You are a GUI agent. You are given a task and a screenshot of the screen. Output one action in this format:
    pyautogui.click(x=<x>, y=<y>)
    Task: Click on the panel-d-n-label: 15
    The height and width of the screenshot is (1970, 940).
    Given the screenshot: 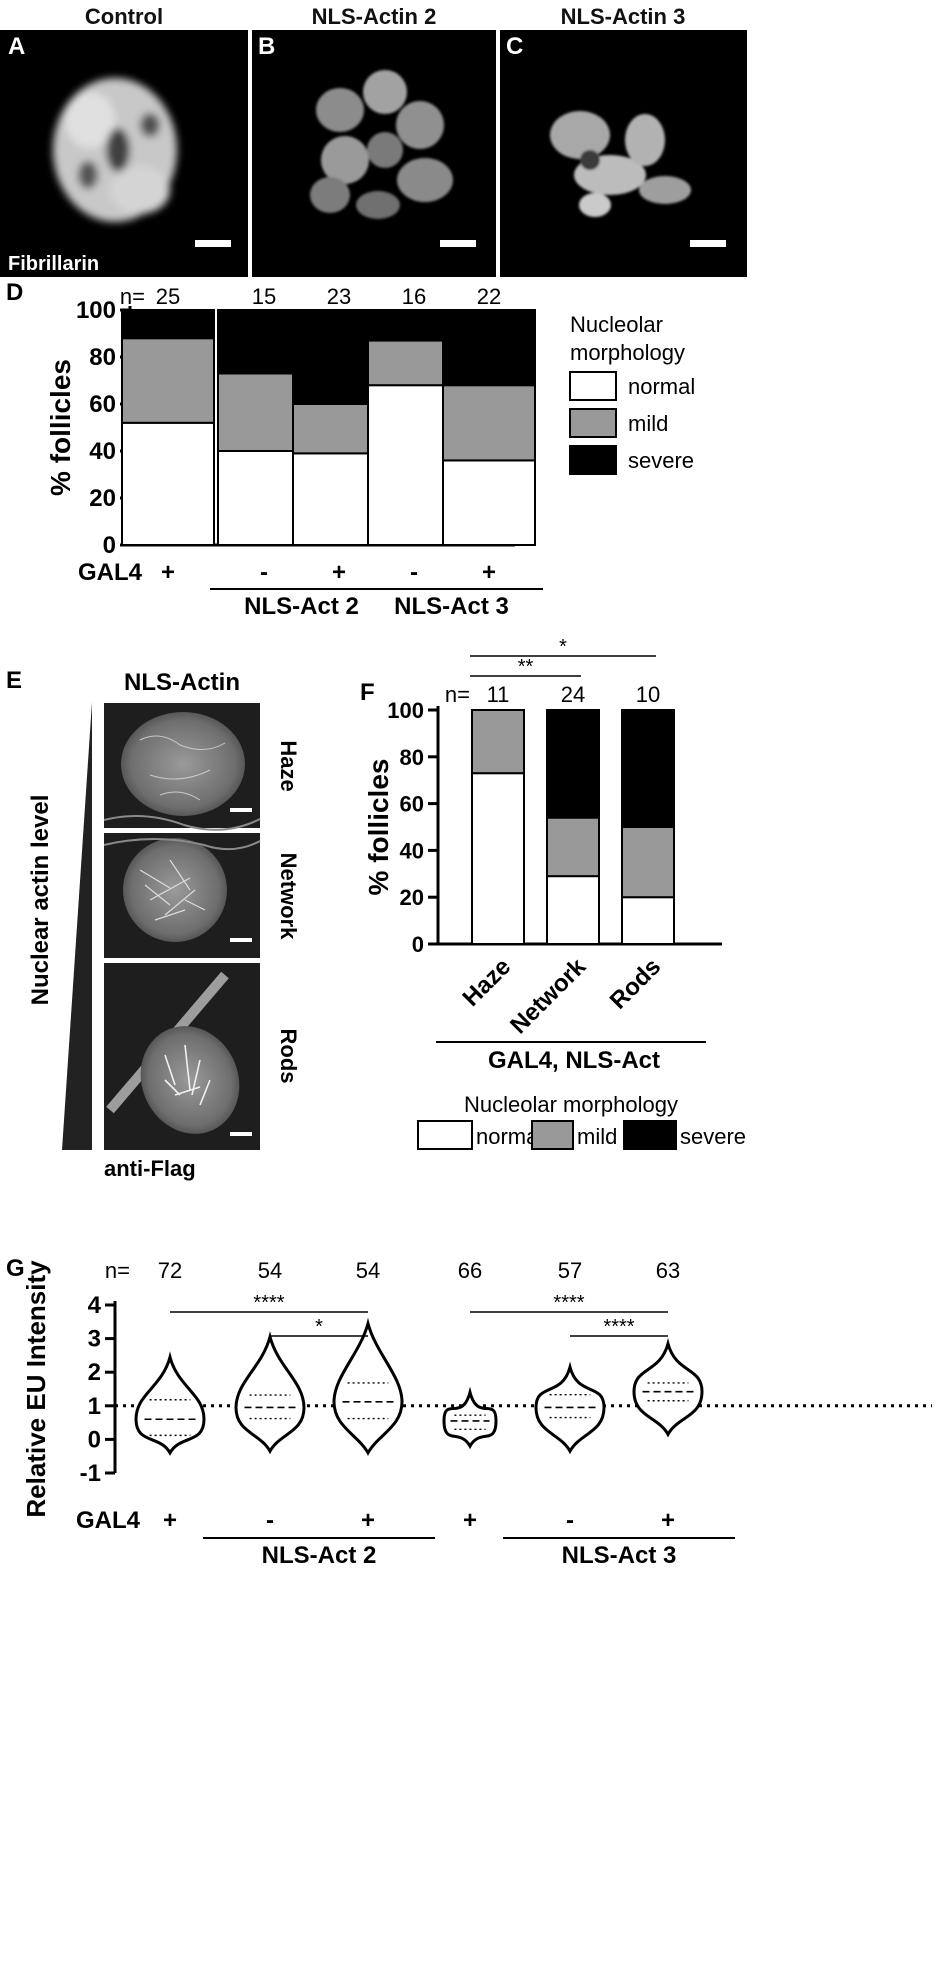 What is the action you would take?
    pyautogui.click(x=264, y=296)
    